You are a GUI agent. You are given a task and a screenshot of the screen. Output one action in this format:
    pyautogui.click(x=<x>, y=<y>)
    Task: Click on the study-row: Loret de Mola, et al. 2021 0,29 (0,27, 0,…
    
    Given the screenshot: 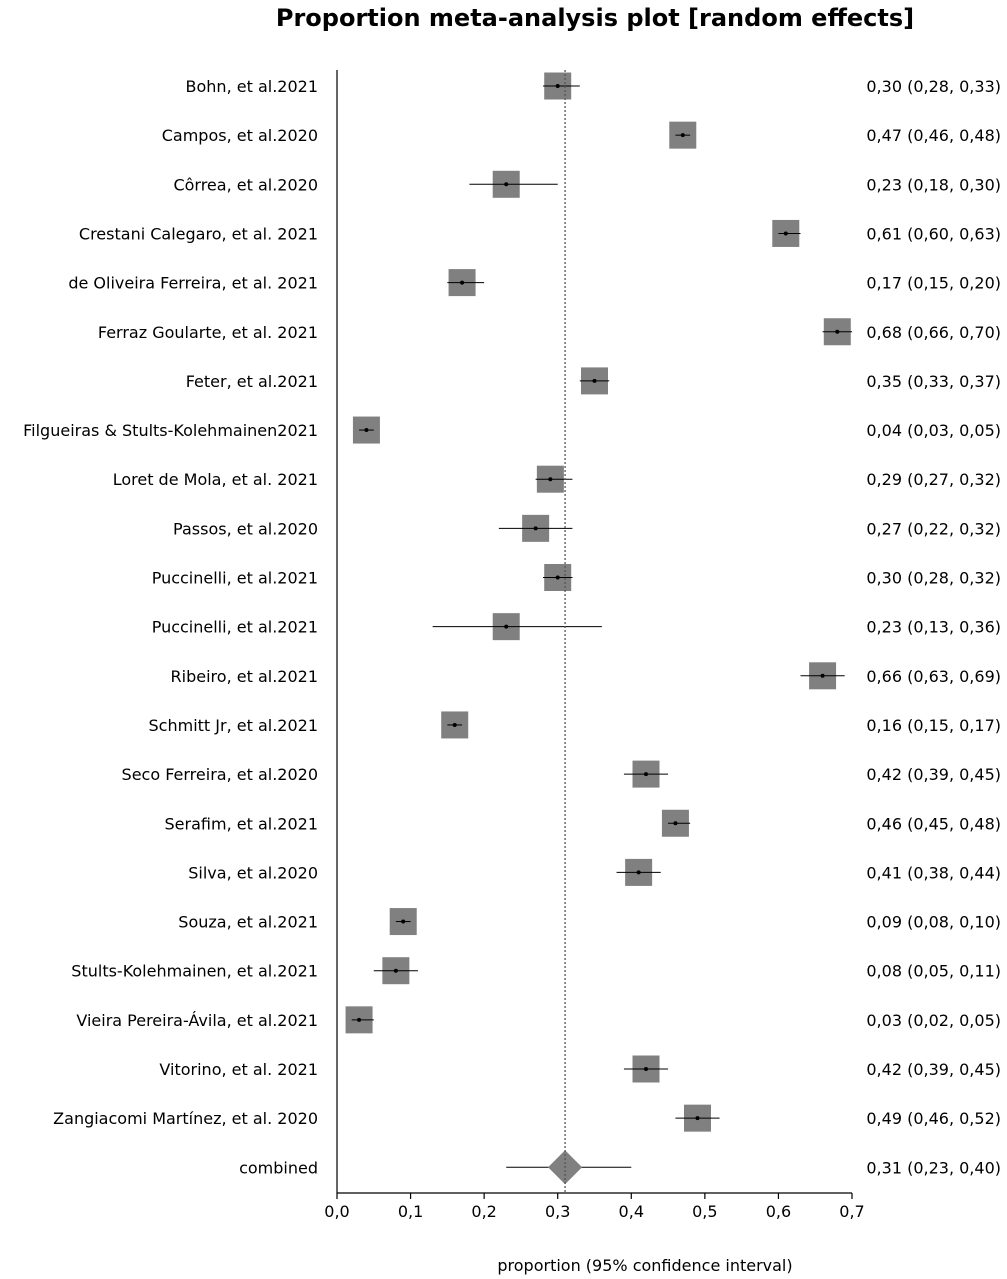 What is the action you would take?
    pyautogui.click(x=557, y=479)
    